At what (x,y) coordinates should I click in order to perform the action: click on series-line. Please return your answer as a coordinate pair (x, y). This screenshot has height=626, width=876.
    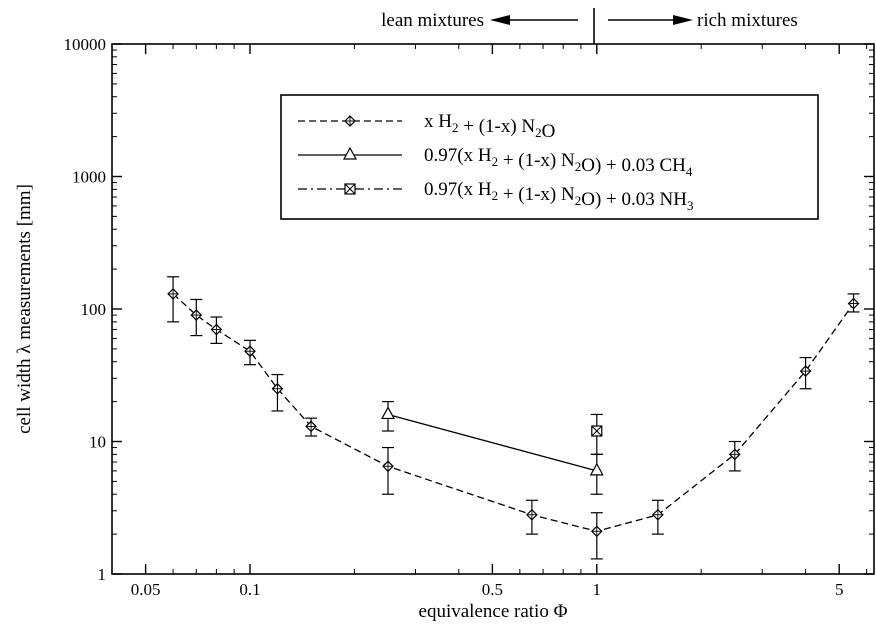
    Looking at the image, I should click on (492, 442).